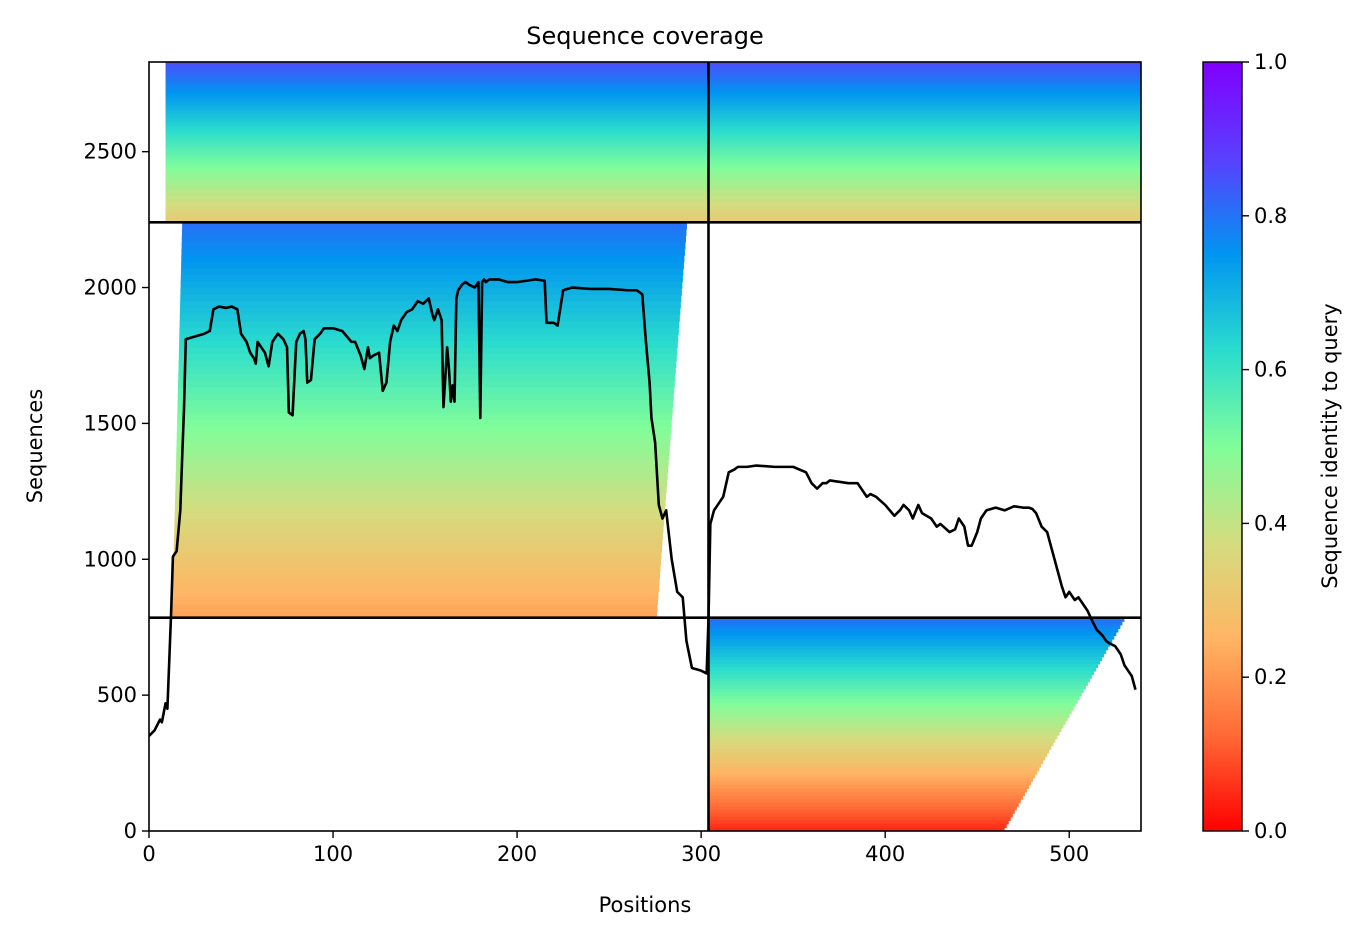 This screenshot has width=1364, height=939. What do you see at coordinates (885, 854) in the screenshot?
I see `x-tick-label: 400` at bounding box center [885, 854].